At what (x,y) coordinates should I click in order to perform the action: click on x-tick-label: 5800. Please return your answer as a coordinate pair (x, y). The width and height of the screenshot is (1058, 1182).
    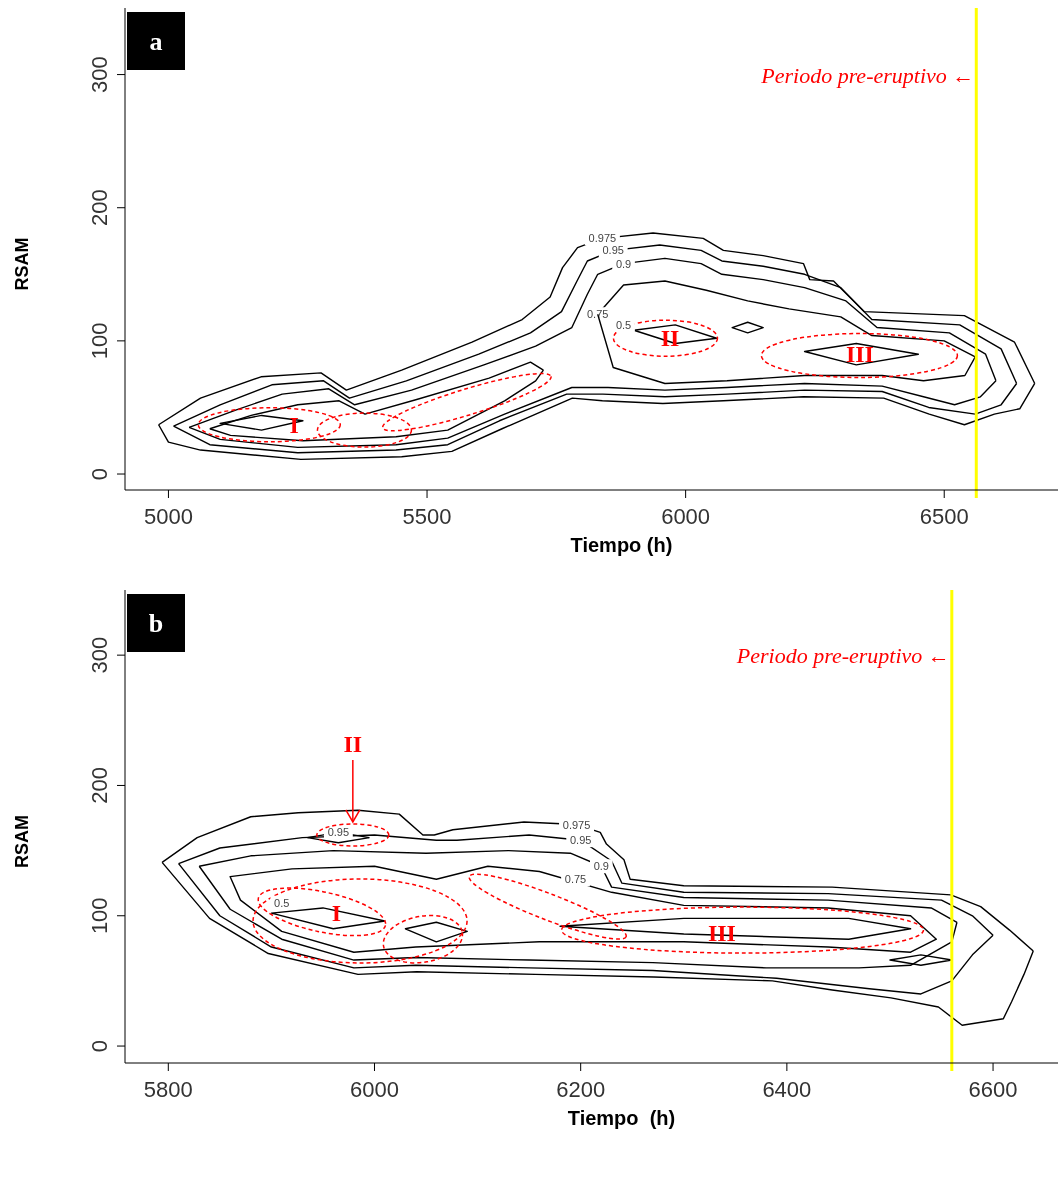
    Looking at the image, I should click on (168, 1089).